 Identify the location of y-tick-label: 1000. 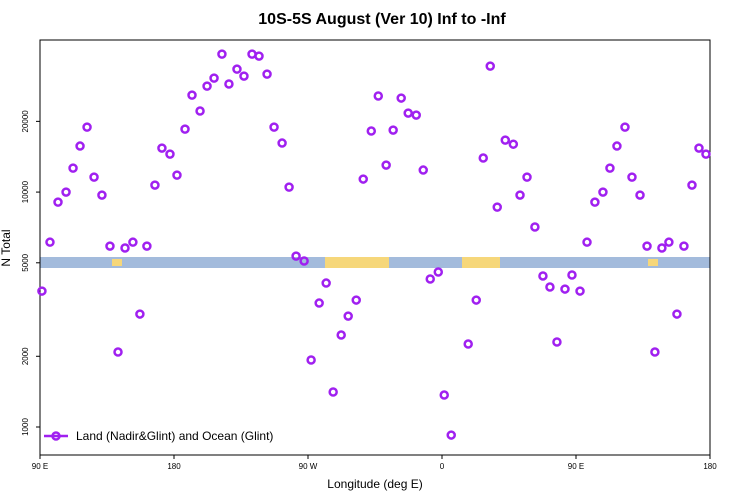
(25, 427).